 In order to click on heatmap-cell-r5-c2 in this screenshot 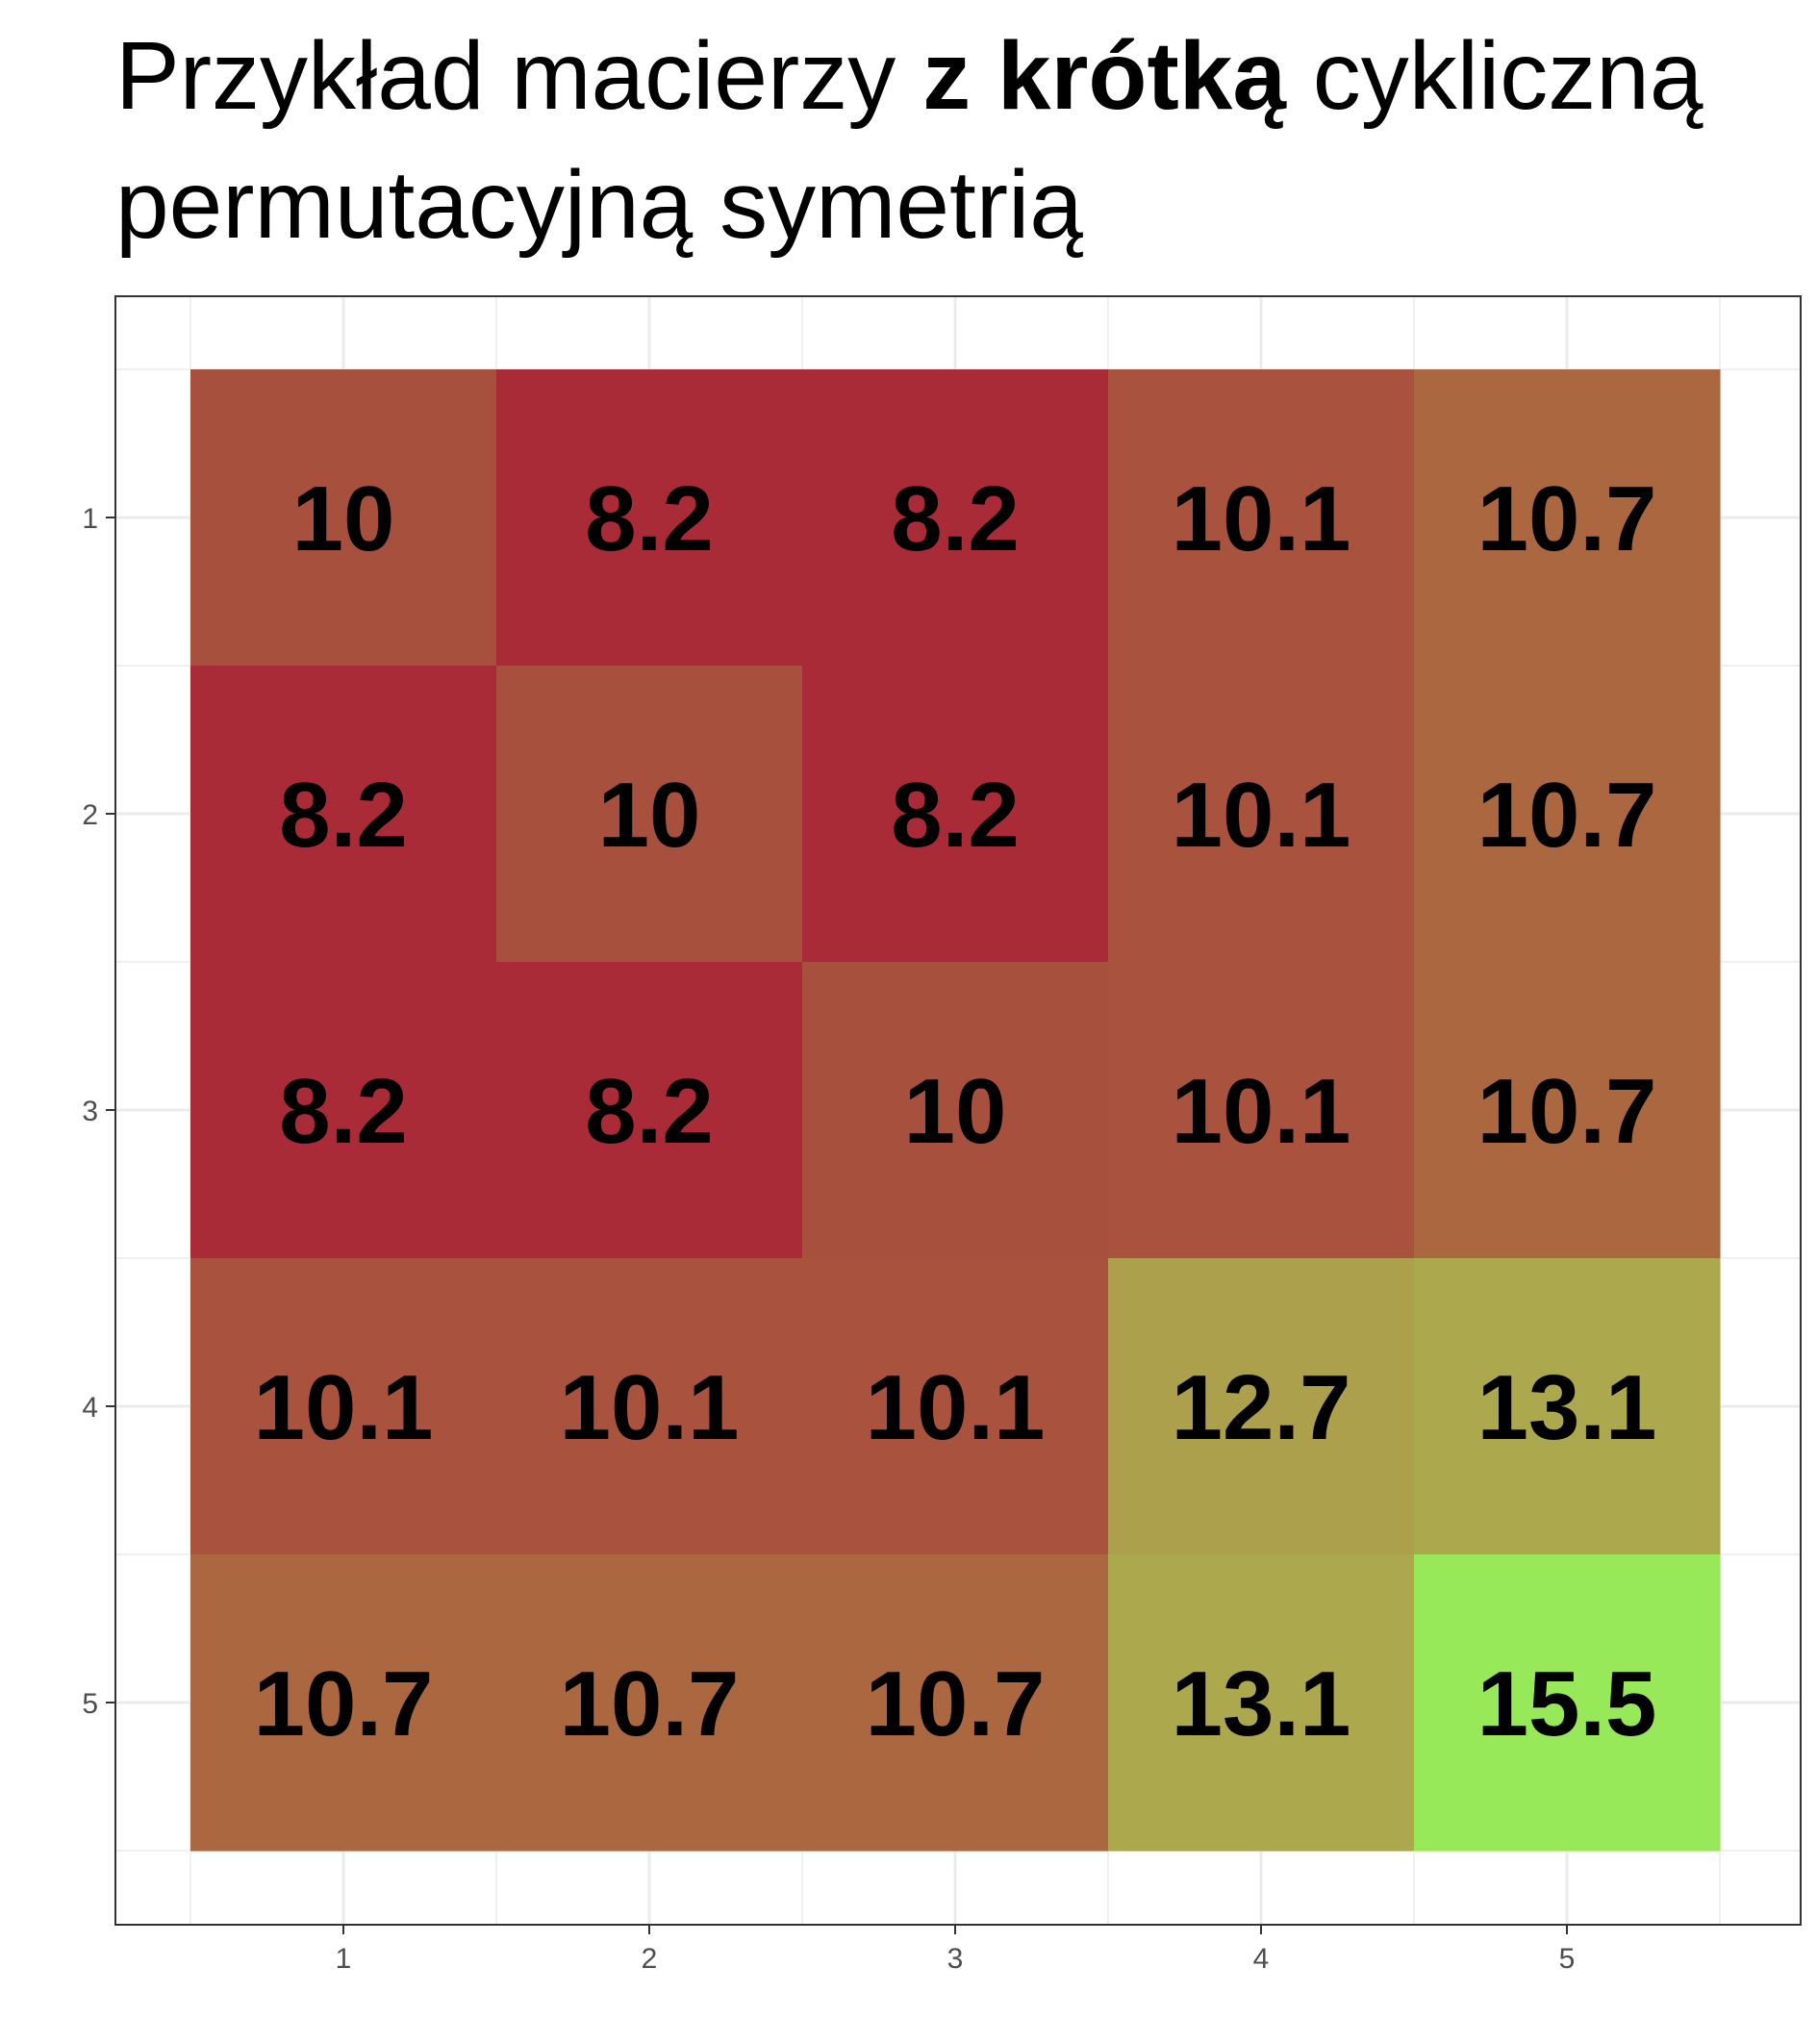, I will do `click(650, 1703)`.